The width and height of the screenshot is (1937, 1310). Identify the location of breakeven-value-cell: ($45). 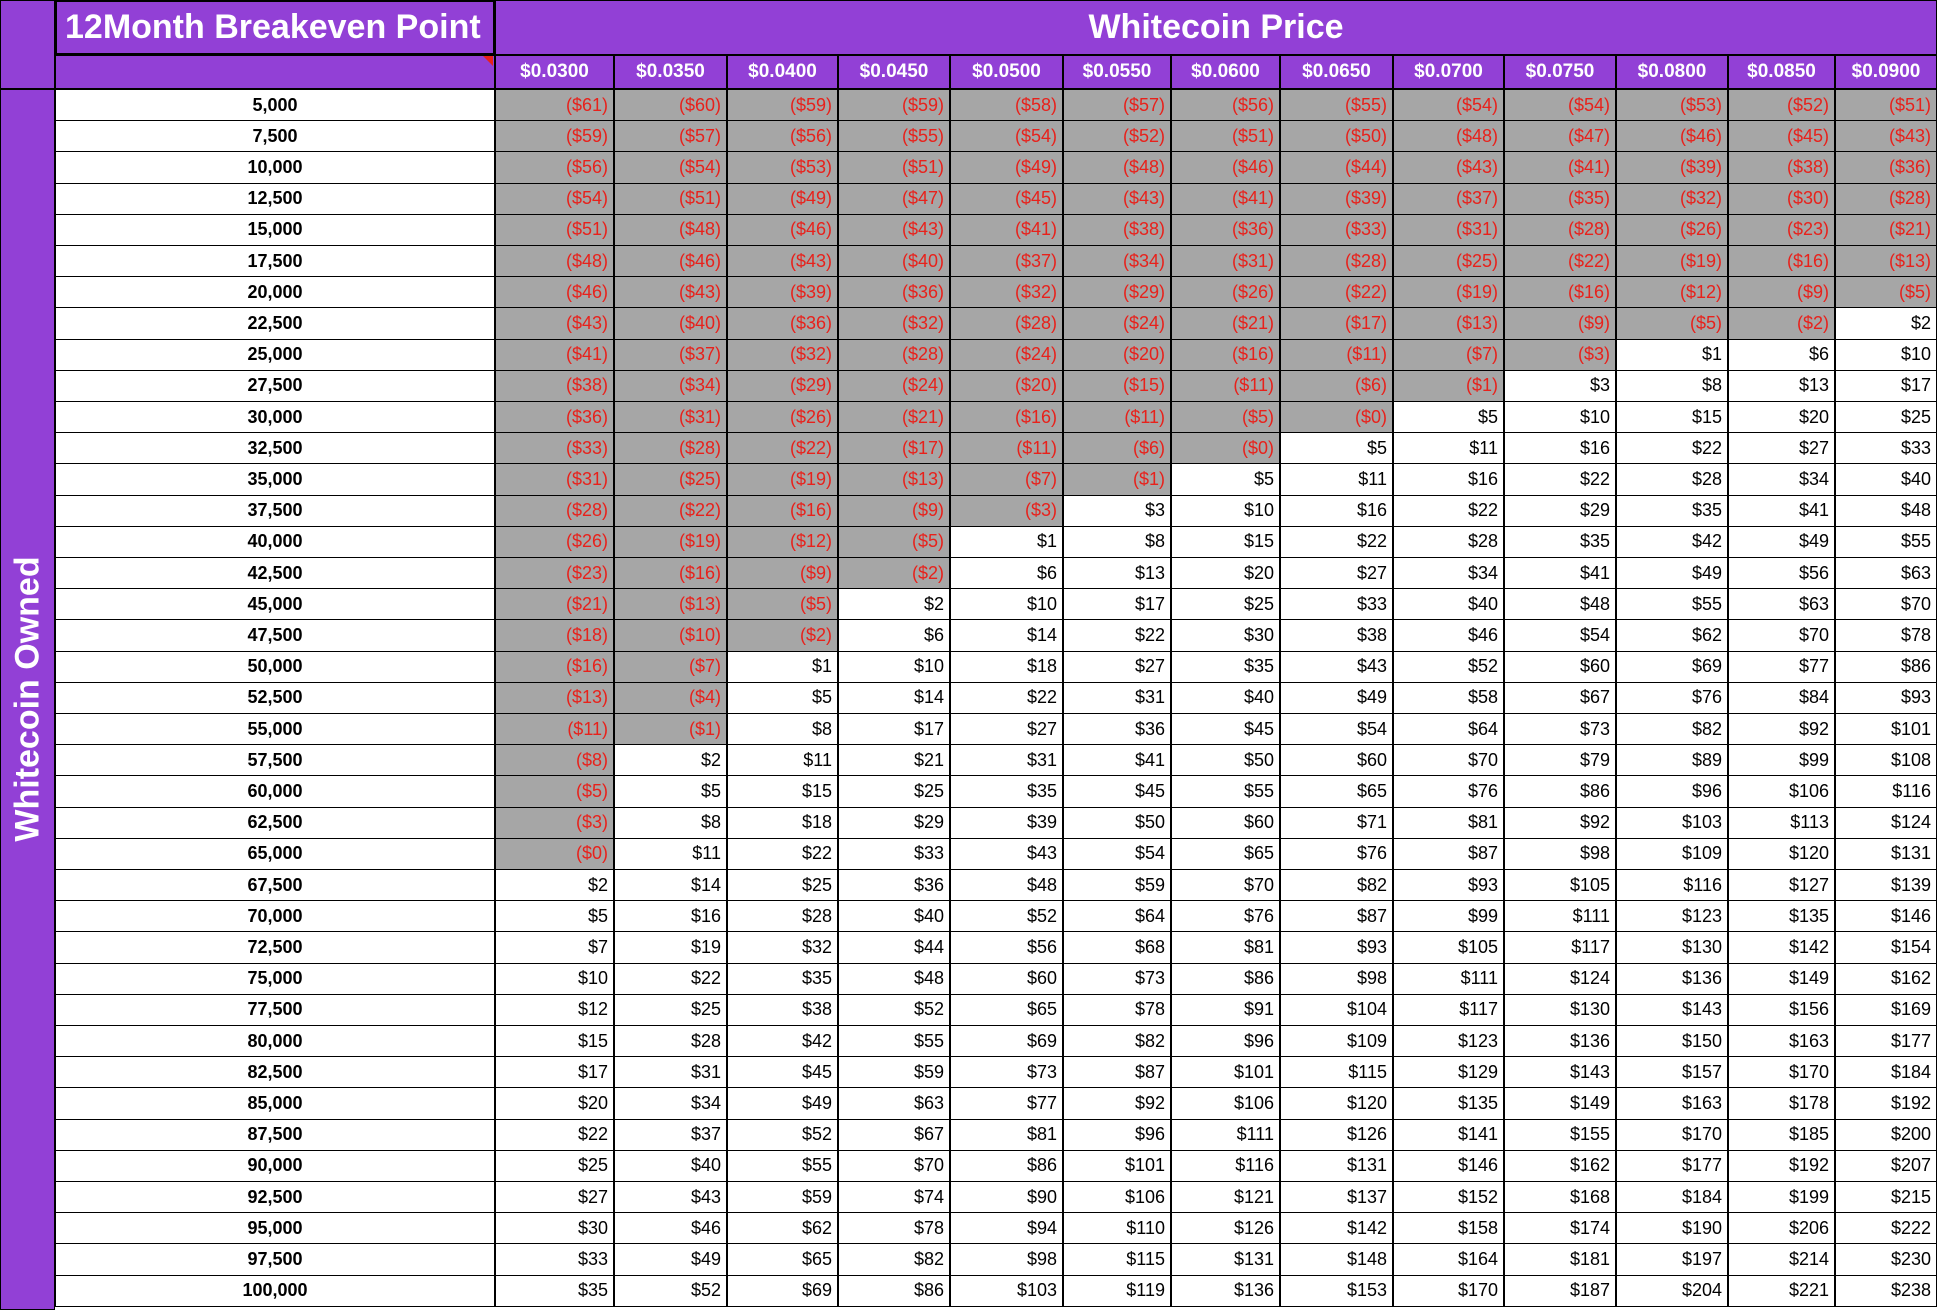
(1006, 198).